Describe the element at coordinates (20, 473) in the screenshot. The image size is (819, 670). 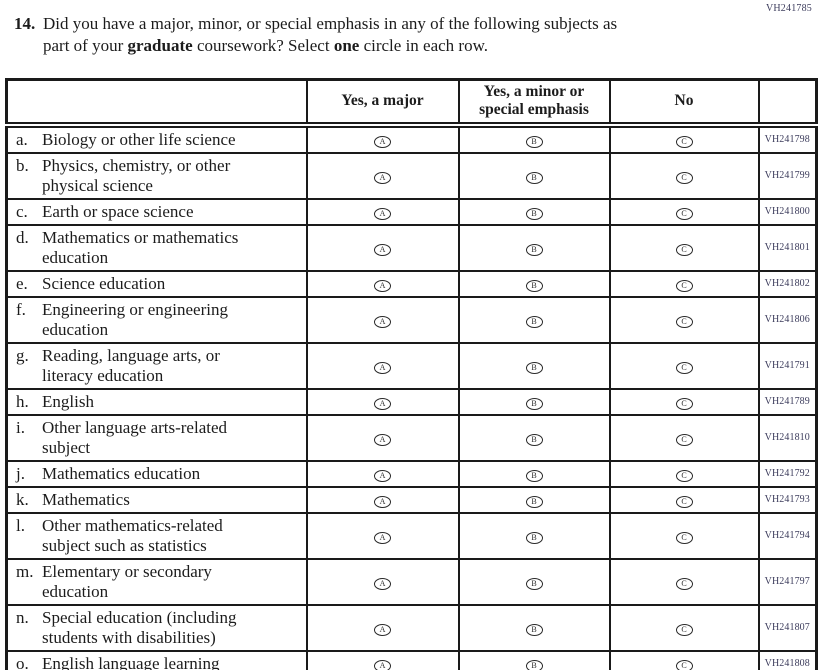
I see `row-label: j.` at that location.